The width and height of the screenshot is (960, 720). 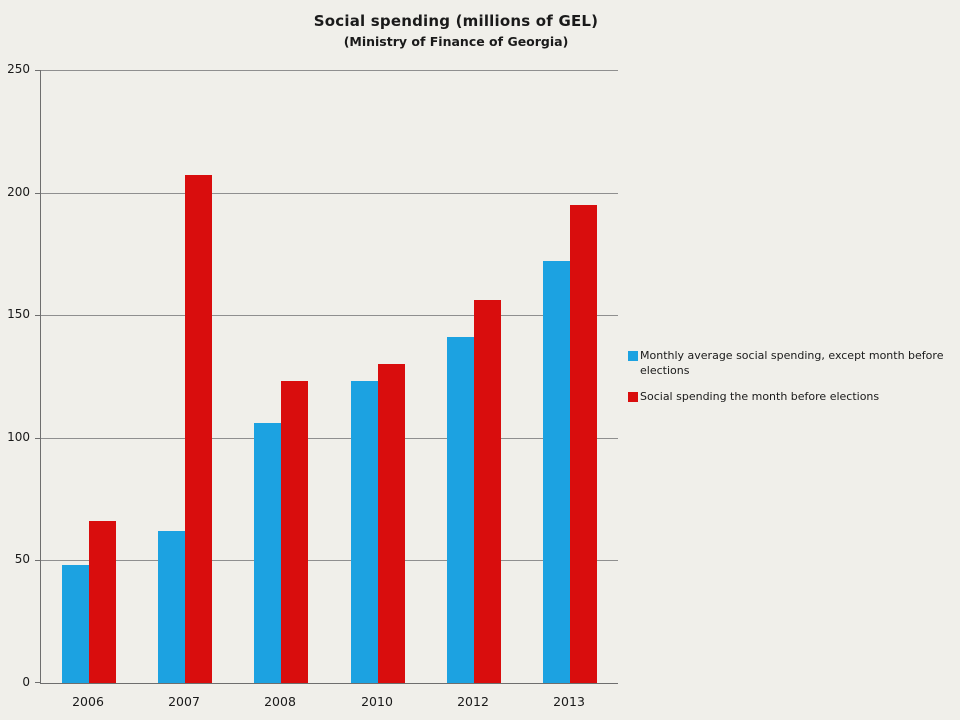 What do you see at coordinates (487, 491) in the screenshot?
I see `bar-before-elections-2012` at bounding box center [487, 491].